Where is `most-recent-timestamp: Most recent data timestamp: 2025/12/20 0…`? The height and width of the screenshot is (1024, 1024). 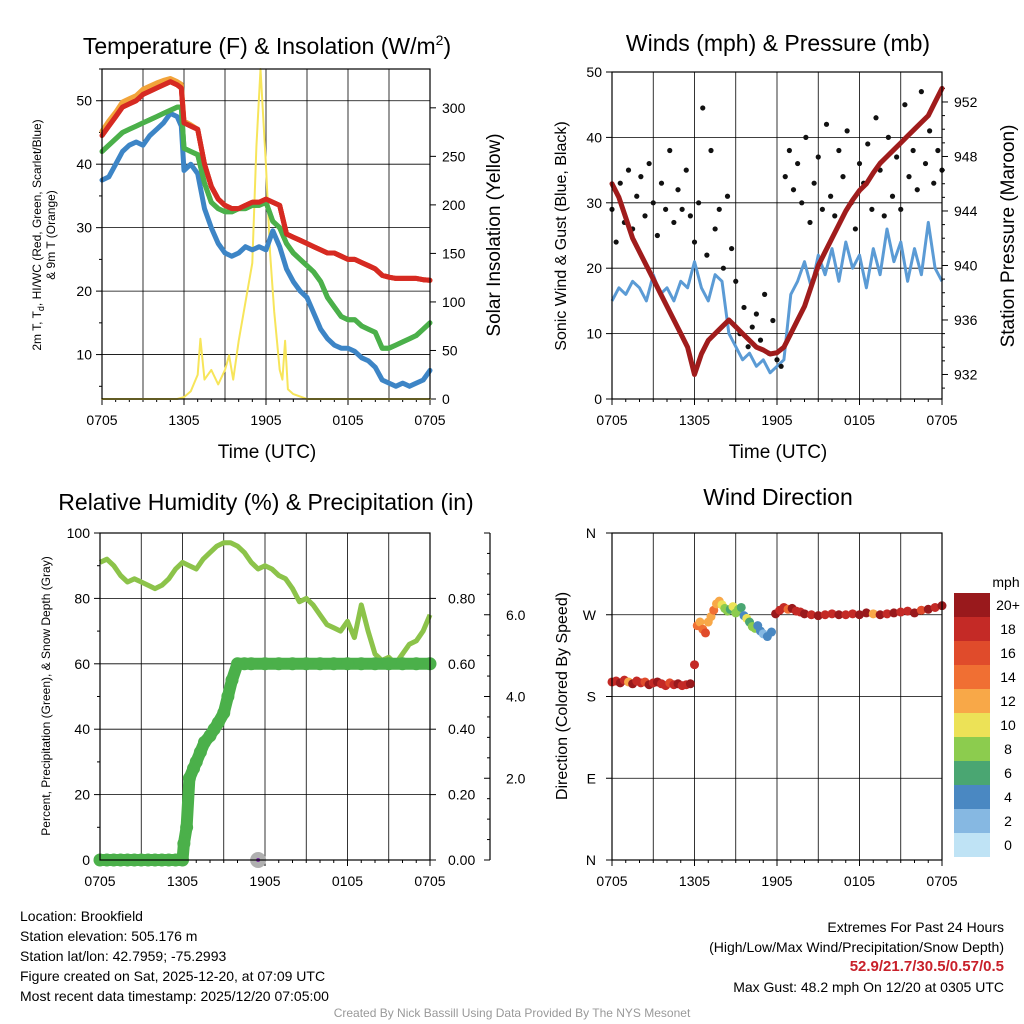
most-recent-timestamp: Most recent data timestamp: 2025/12/20 0… is located at coordinates (174, 996).